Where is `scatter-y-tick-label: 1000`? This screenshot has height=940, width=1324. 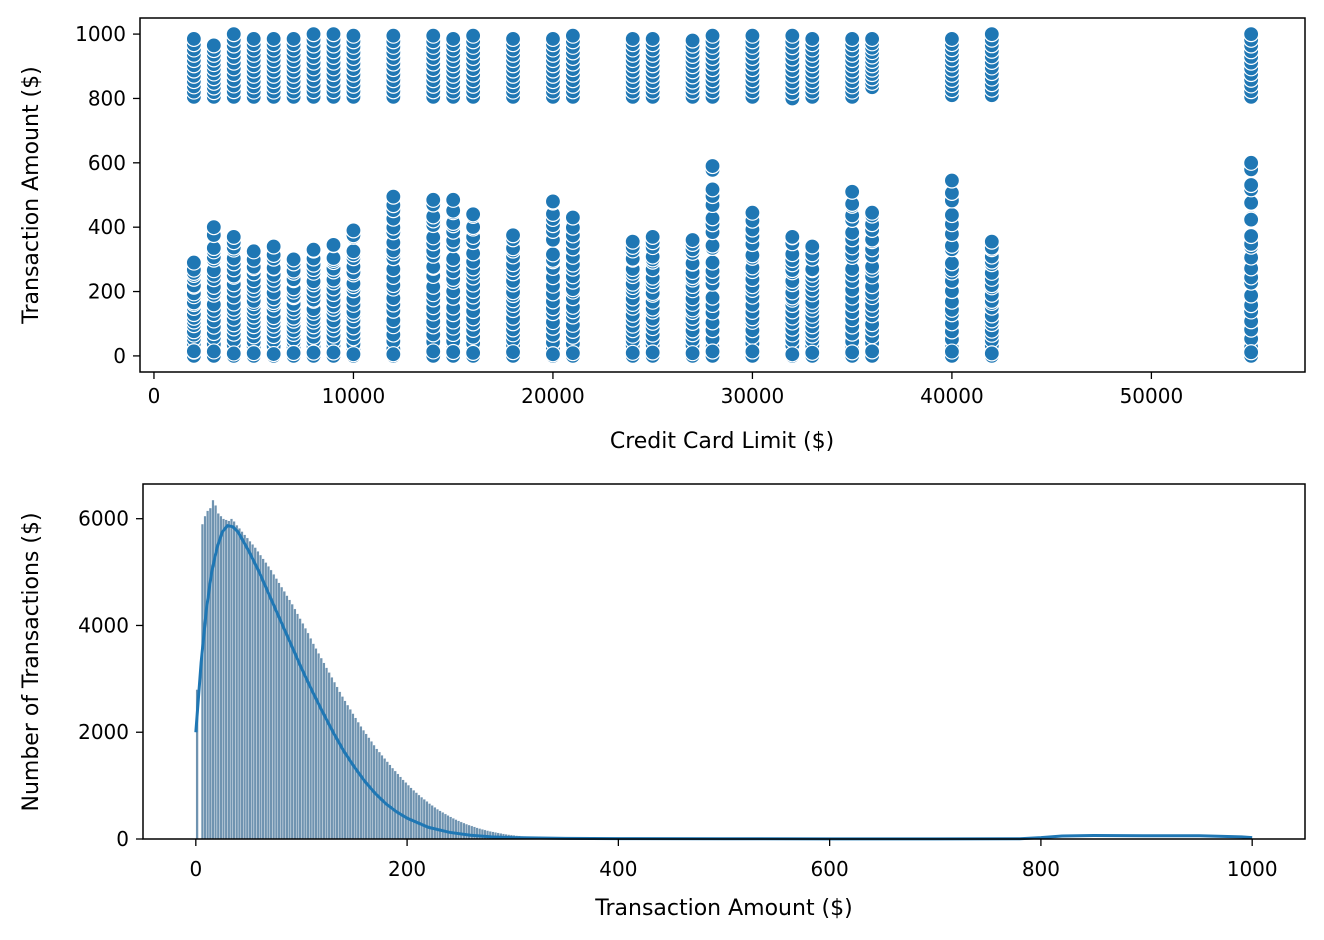 scatter-y-tick-label: 1000 is located at coordinates (100, 34).